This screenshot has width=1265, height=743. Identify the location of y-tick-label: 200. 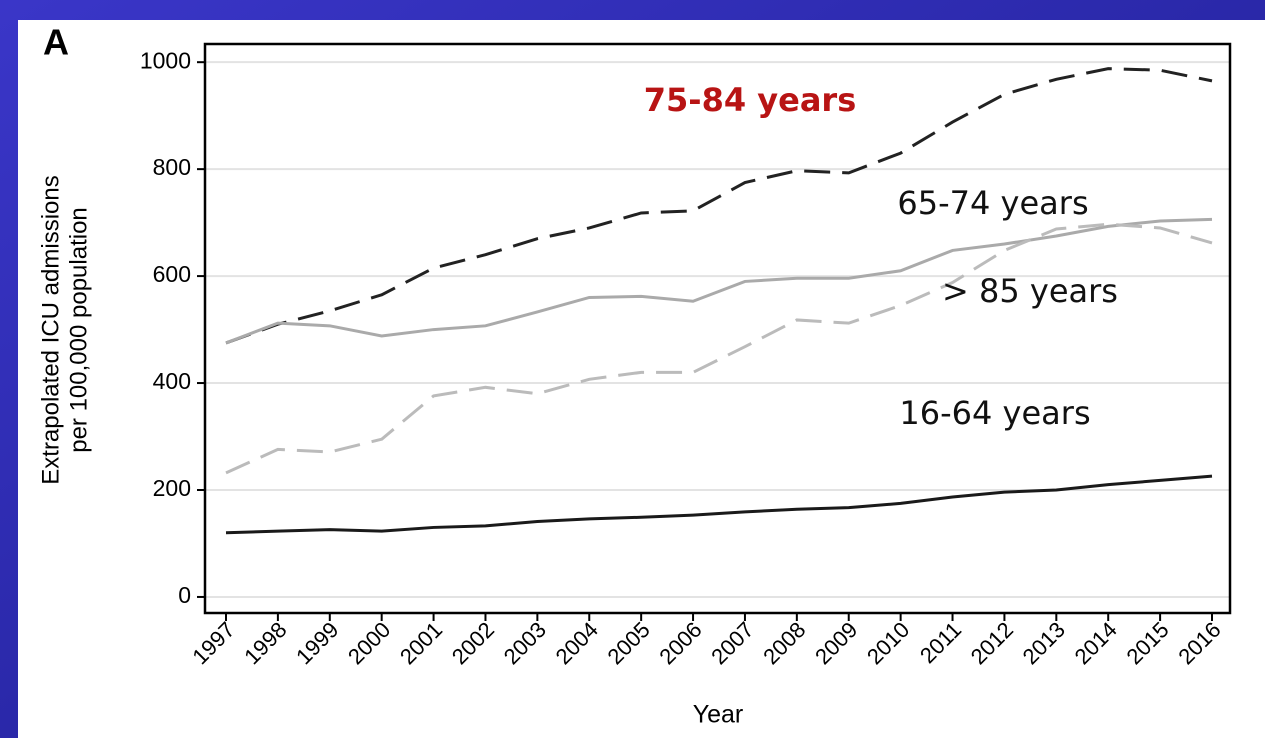
(172, 488).